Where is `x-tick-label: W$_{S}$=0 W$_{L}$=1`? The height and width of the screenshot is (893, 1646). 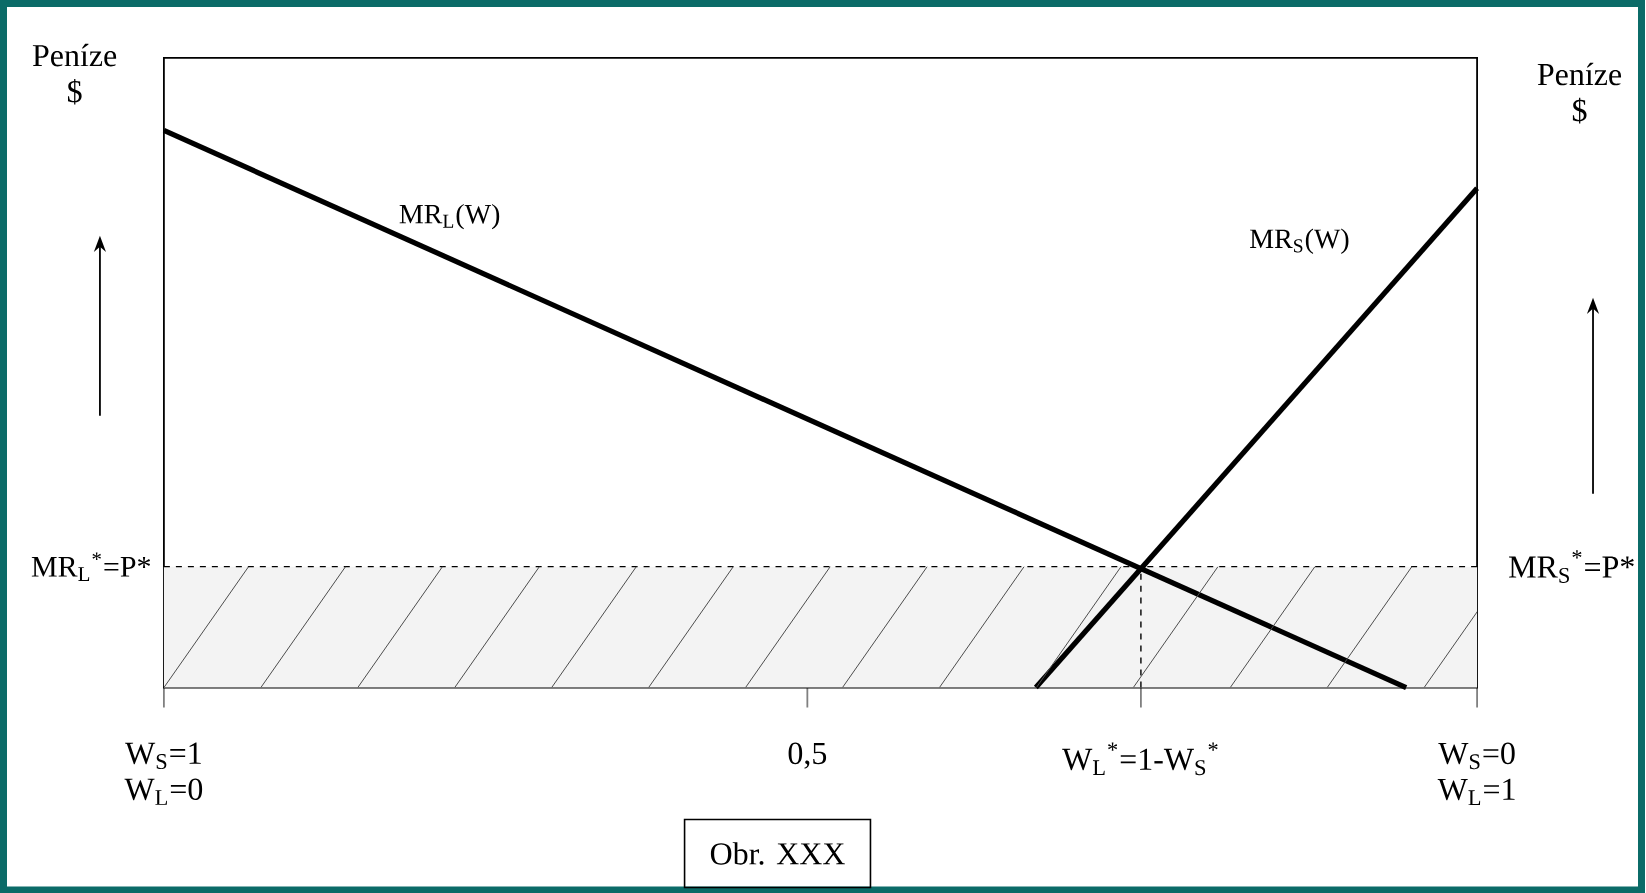 x-tick-label: W$_{S}$=0 W$_{L}$=1 is located at coordinates (1476, 773).